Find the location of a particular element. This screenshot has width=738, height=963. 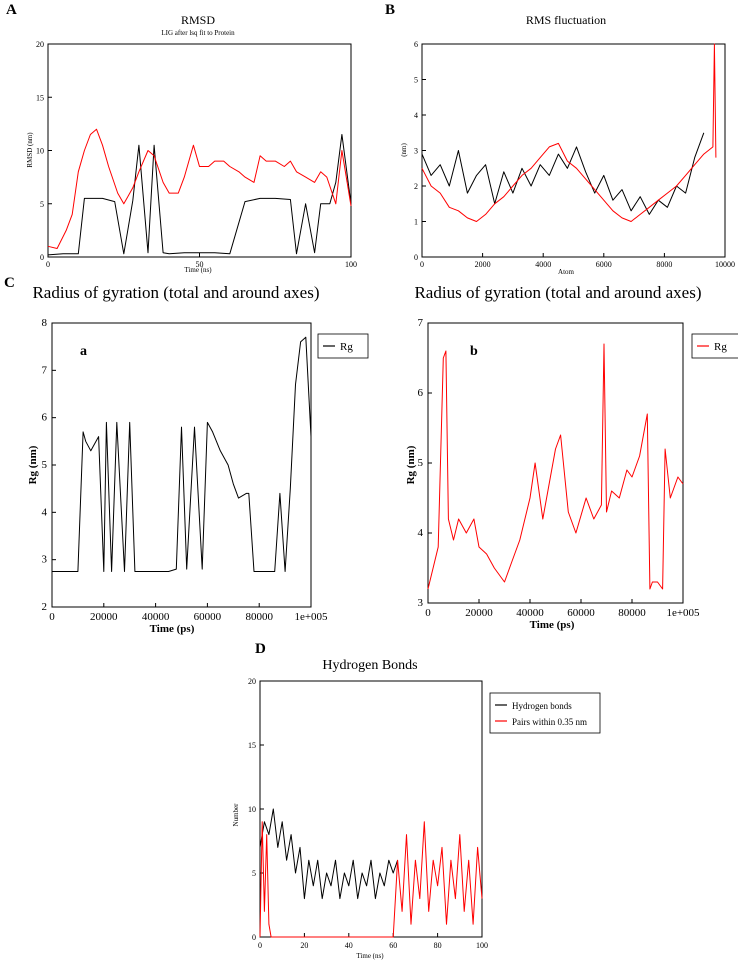

x-tick-label: 4000 is located at coordinates (543, 264).